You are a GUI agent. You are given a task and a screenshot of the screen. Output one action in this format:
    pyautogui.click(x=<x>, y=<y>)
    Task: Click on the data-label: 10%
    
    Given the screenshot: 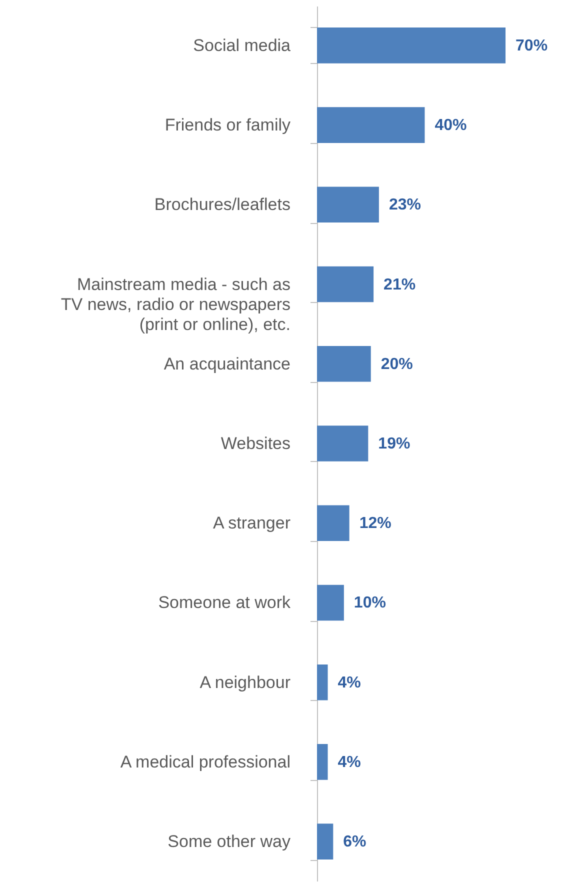 What is the action you would take?
    pyautogui.click(x=370, y=603)
    